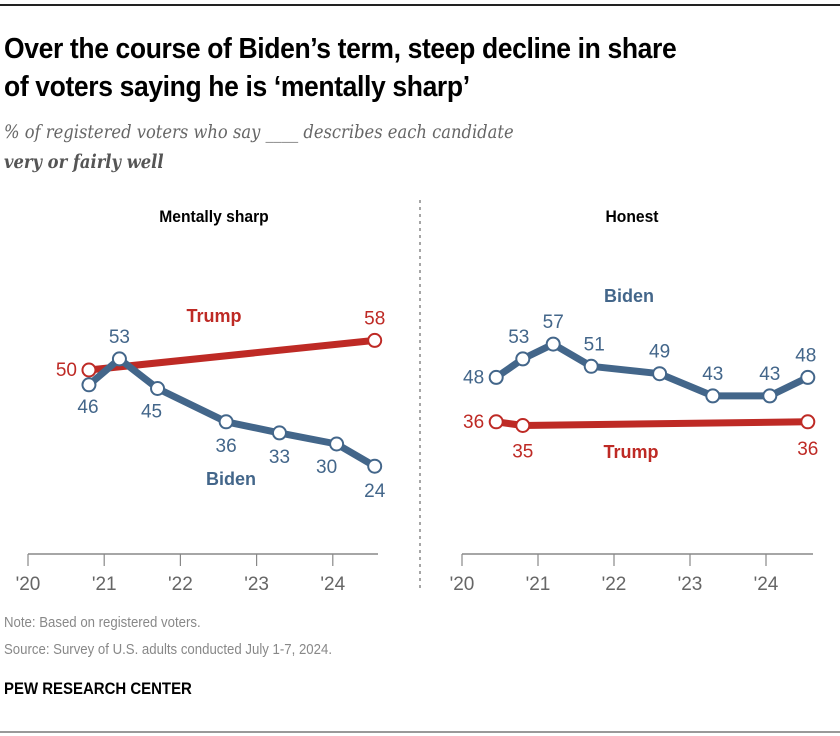  Describe the element at coordinates (237, 87) in the screenshot. I see `title-line-2: of voters saying he is ‘mentally sharp’` at that location.